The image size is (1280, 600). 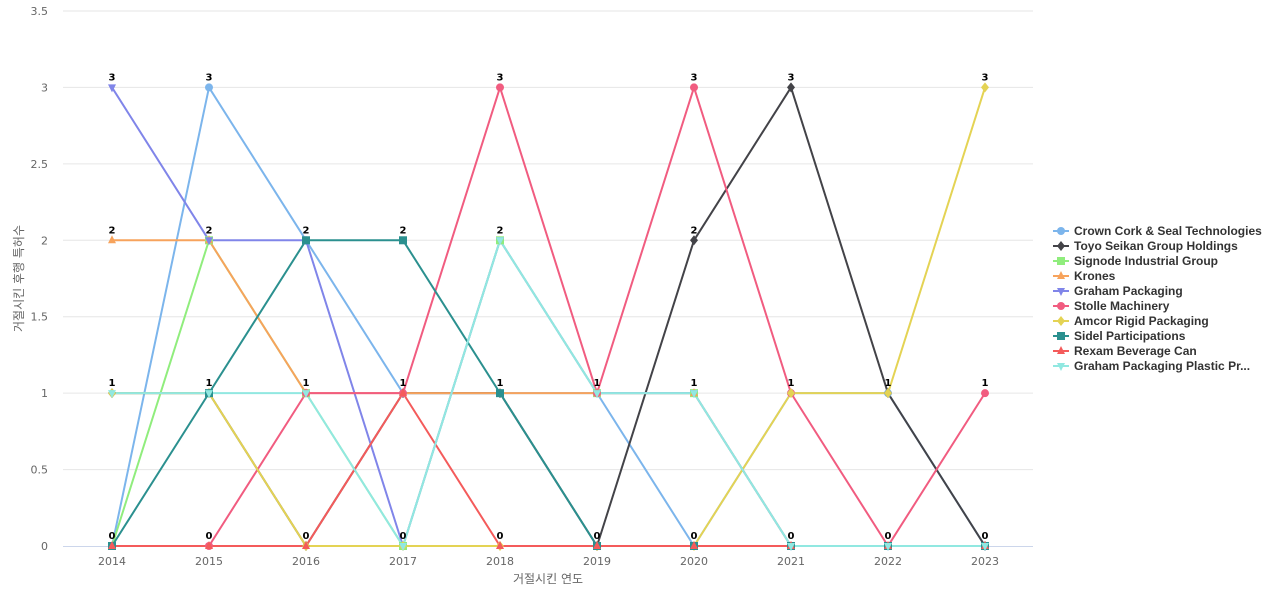 What do you see at coordinates (1156, 246) in the screenshot?
I see `legend-label: Toyo Seikan Group Holdings` at bounding box center [1156, 246].